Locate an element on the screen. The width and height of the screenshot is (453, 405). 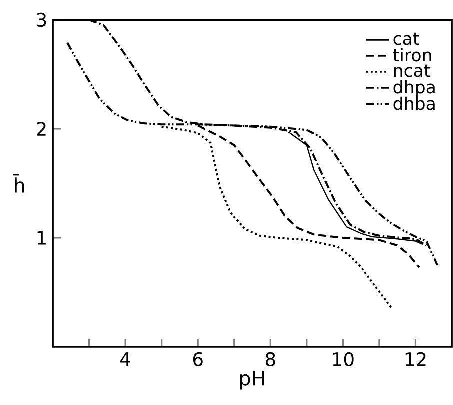
x-tick-label: 6 is located at coordinates (198, 359).